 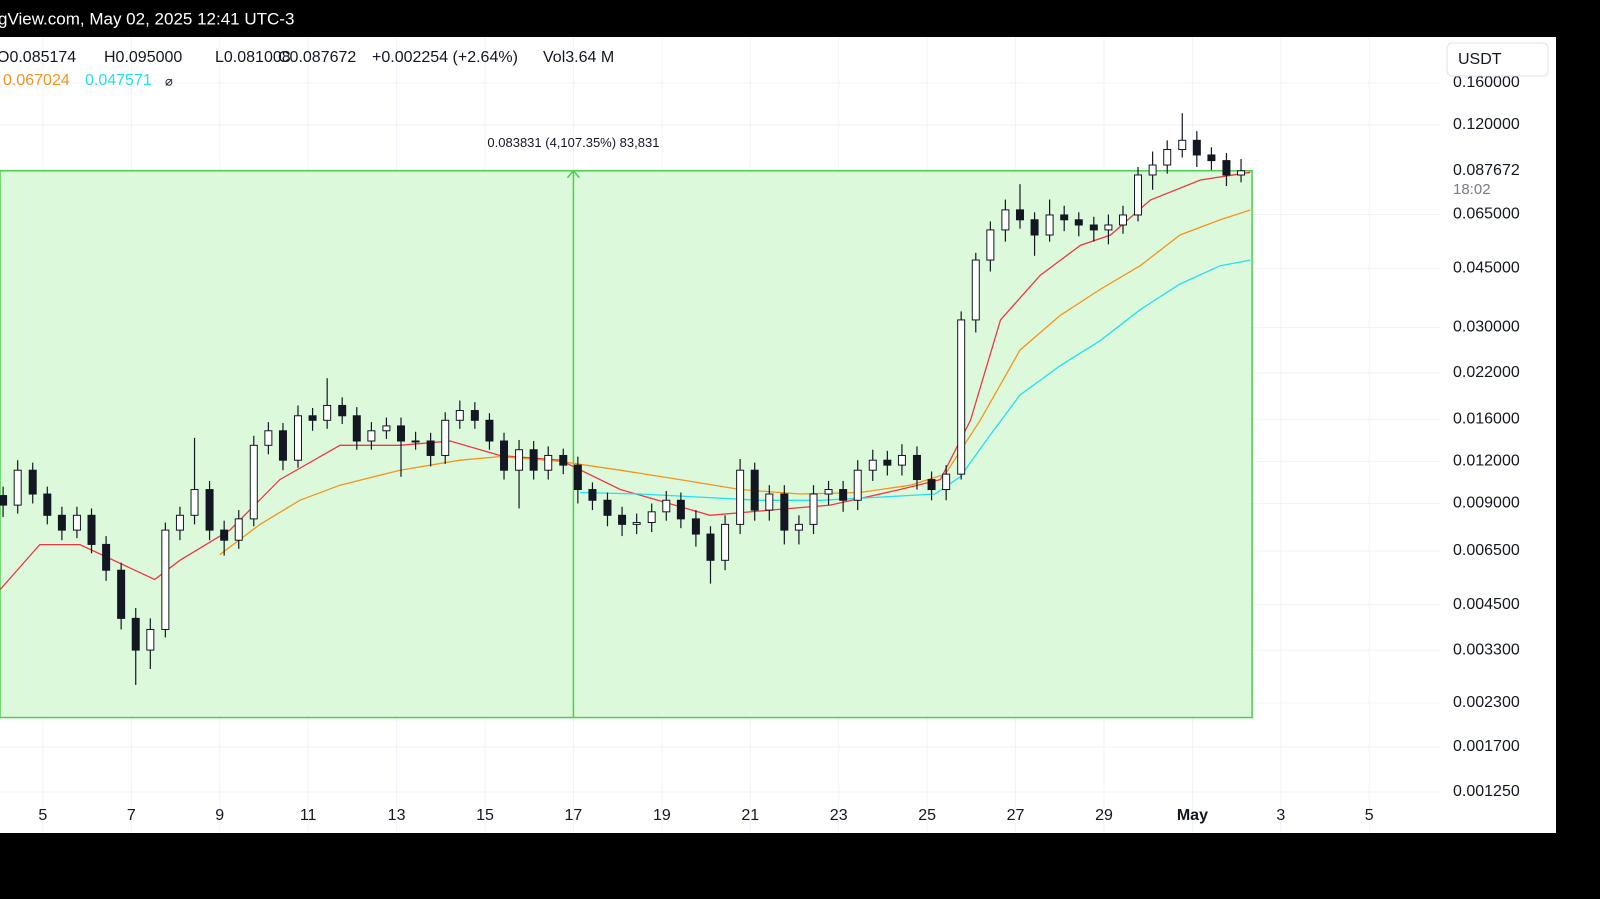 I want to click on ohlc-high: H0.095000, so click(x=143, y=57).